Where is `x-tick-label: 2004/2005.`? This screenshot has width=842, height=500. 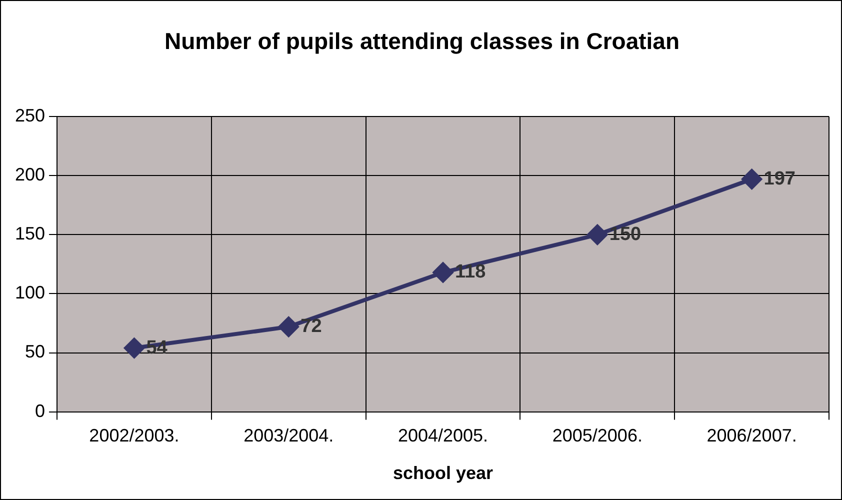 x-tick-label: 2004/2005. is located at coordinates (443, 436).